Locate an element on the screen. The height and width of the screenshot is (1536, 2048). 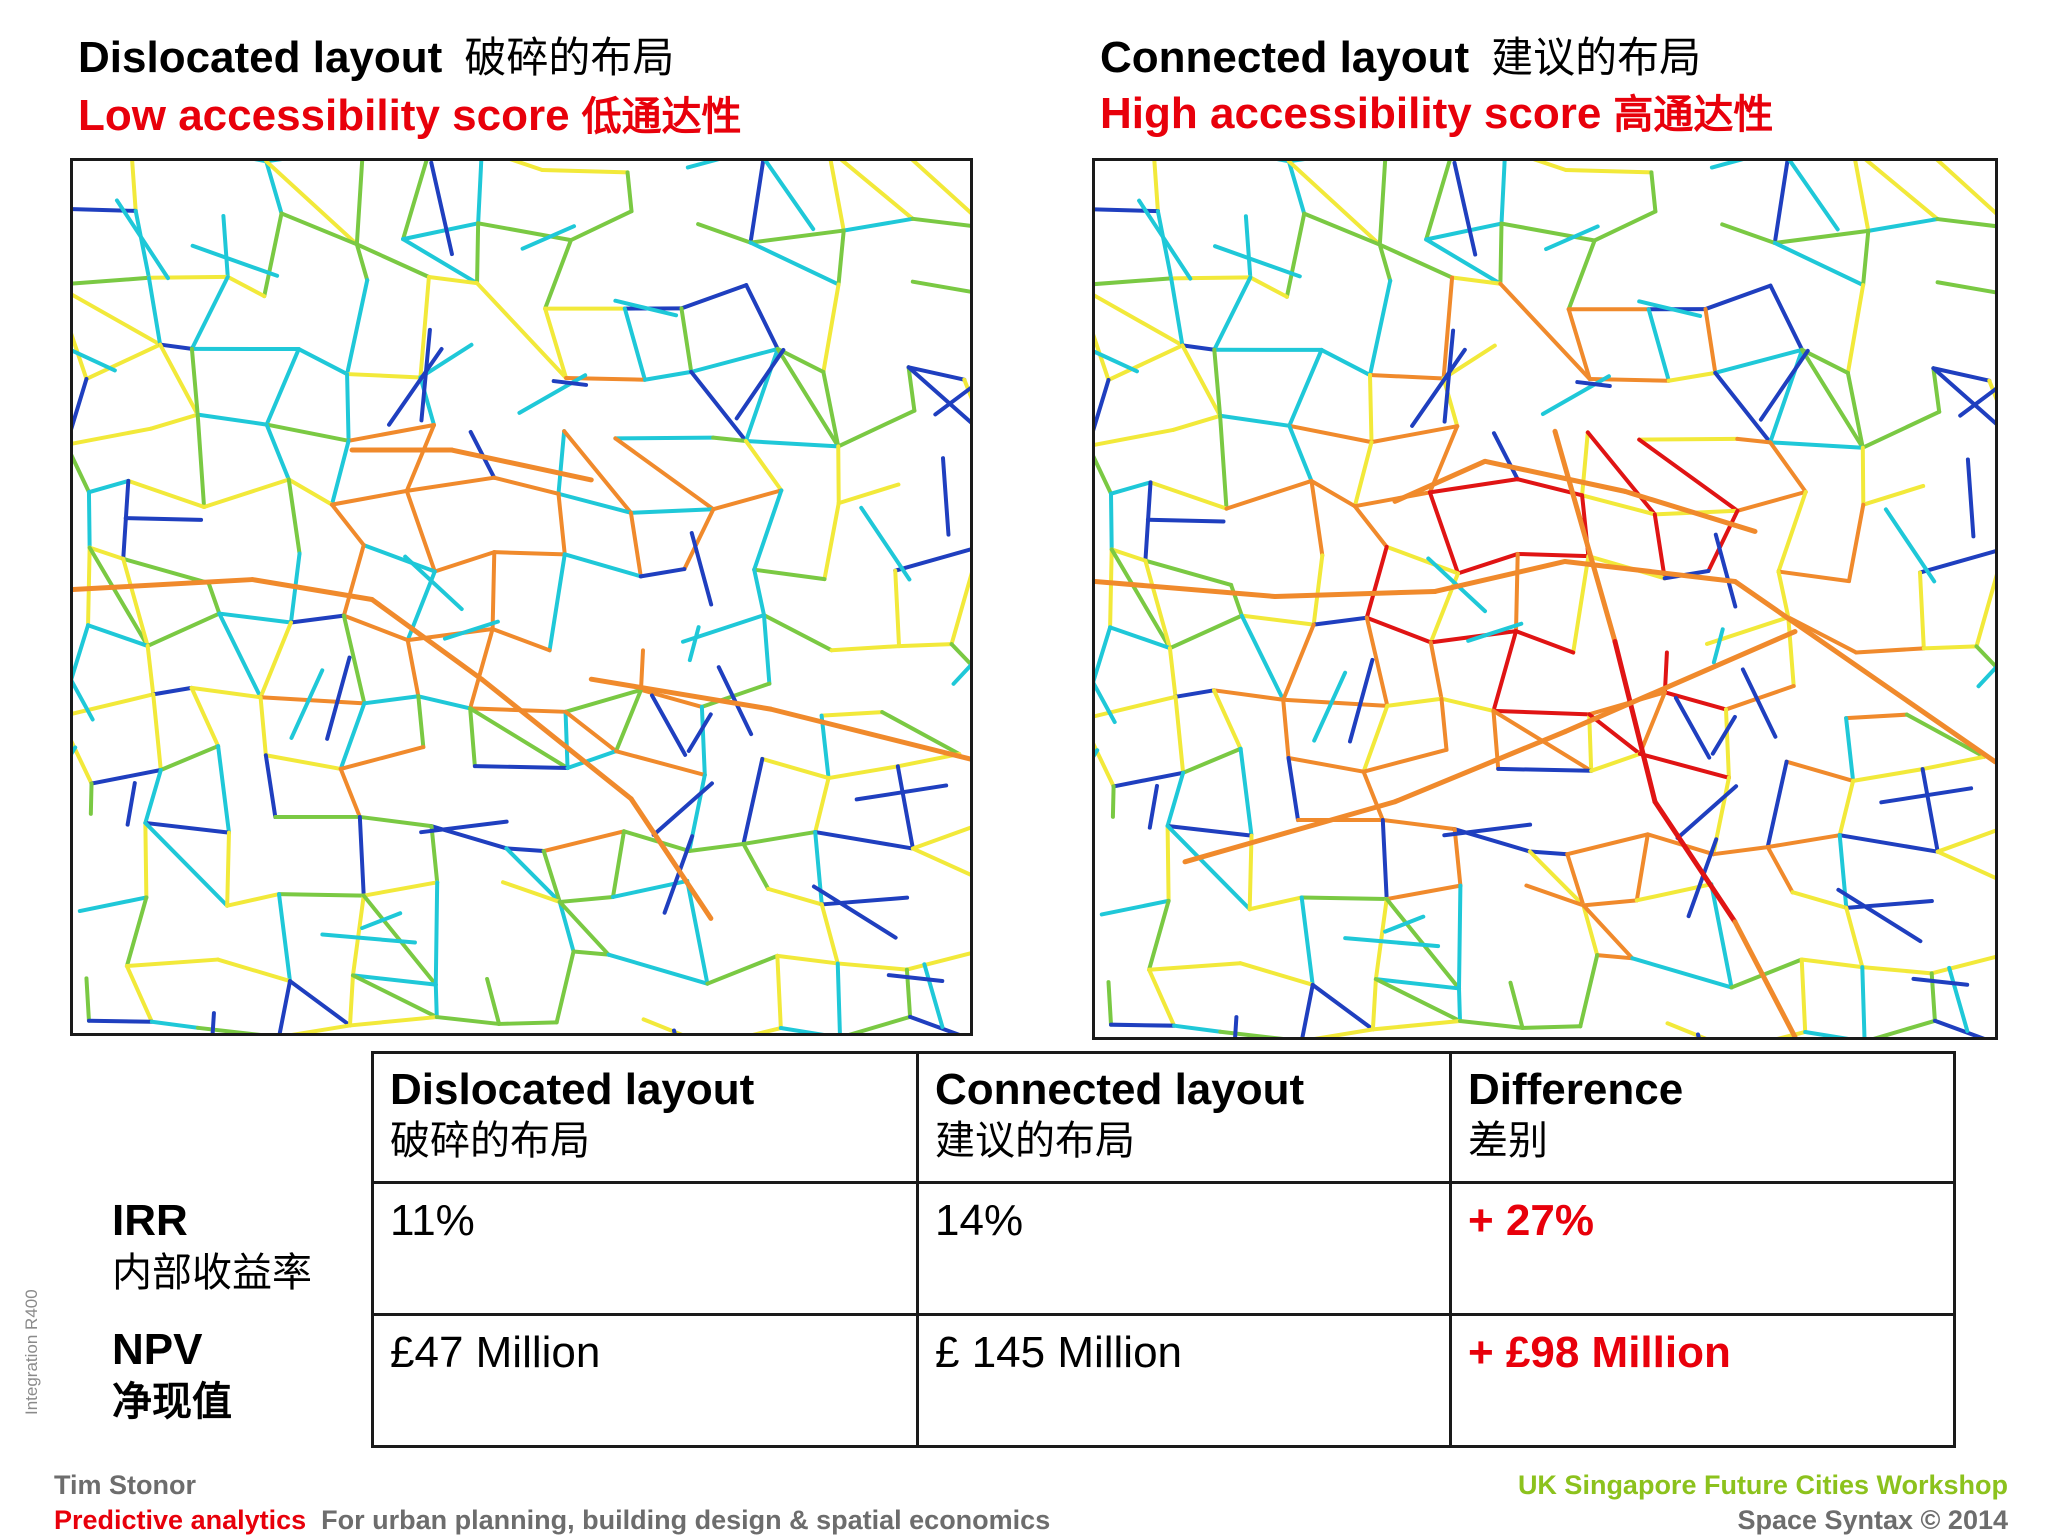
irr-label-en: IRR is located at coordinates (150, 1220).